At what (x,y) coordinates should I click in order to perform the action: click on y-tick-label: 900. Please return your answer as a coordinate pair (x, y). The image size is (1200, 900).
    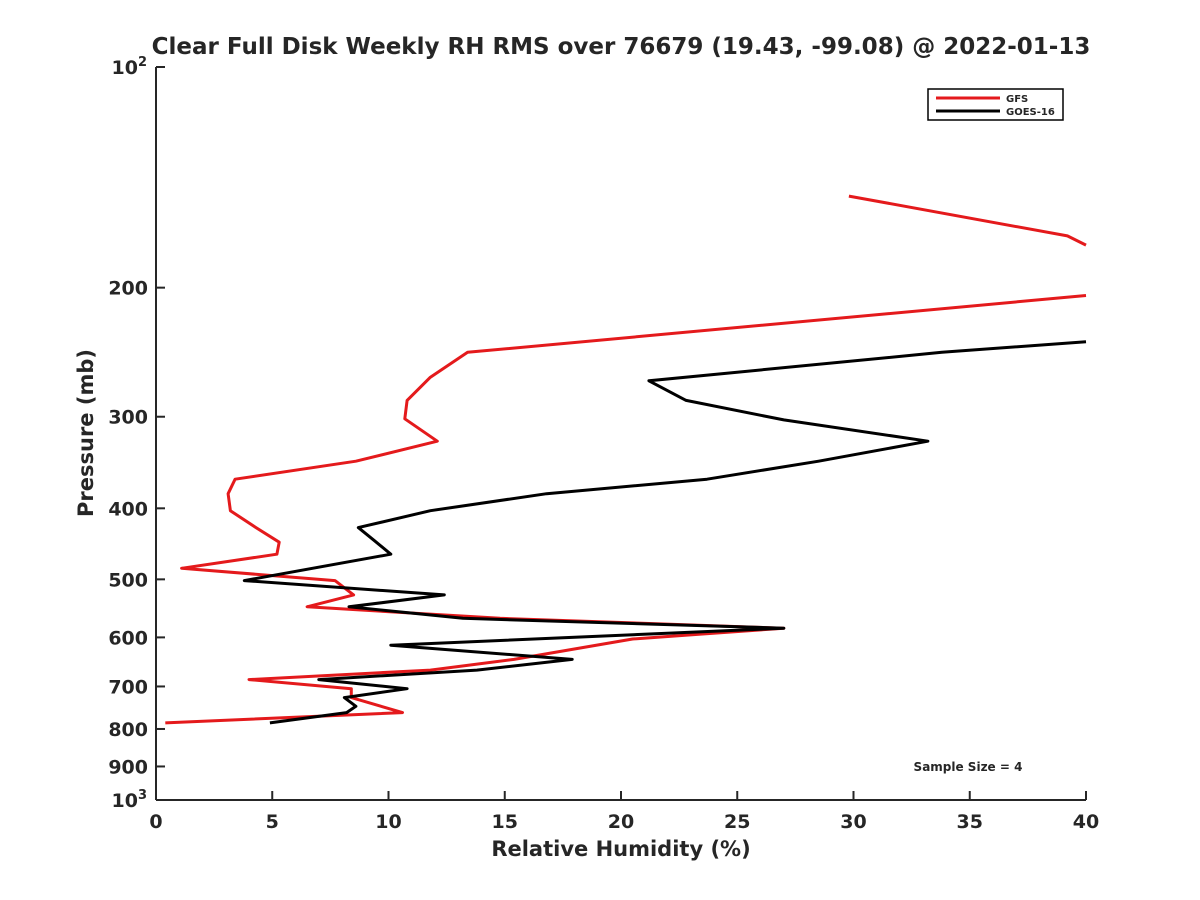
    Looking at the image, I should click on (128, 767).